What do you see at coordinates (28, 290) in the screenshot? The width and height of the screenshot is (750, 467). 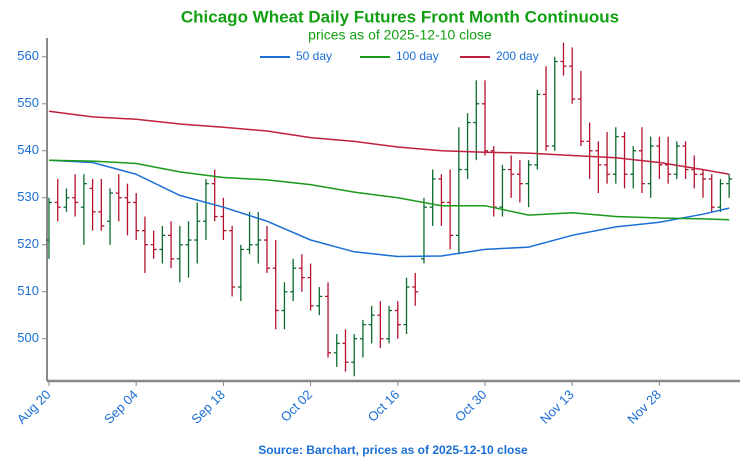 I see `y-tick-label: 510` at bounding box center [28, 290].